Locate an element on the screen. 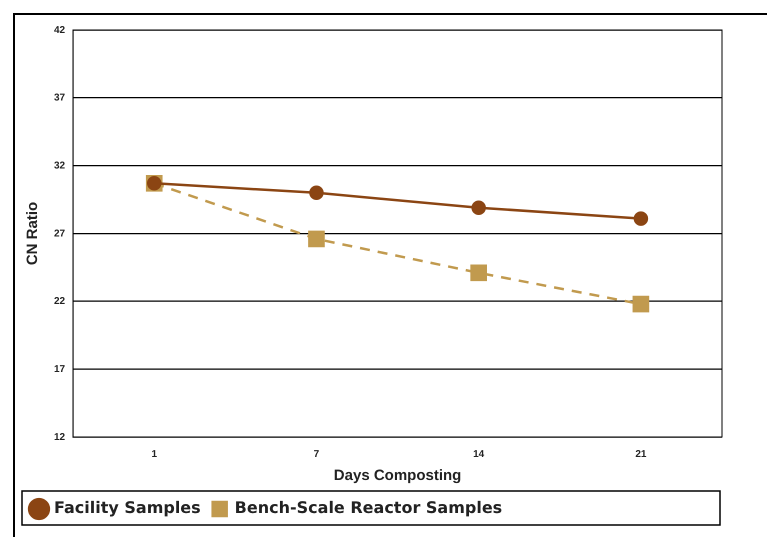 The width and height of the screenshot is (767, 537). y-tick-label: 17 is located at coordinates (60, 369).